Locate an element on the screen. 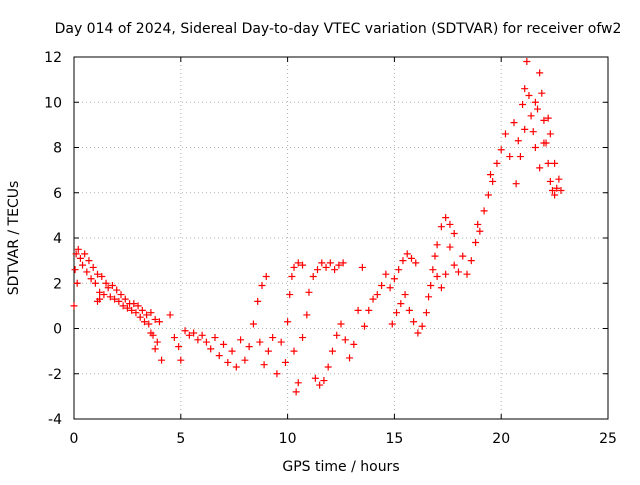  x-tick-label: 15 is located at coordinates (394, 439).